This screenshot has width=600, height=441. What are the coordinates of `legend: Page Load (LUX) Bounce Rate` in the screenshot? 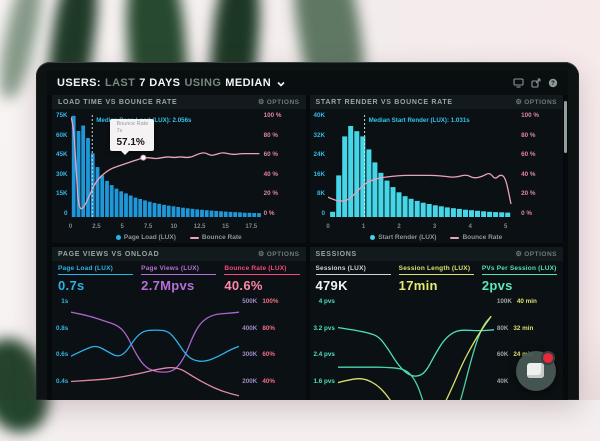 It's located at (179, 237).